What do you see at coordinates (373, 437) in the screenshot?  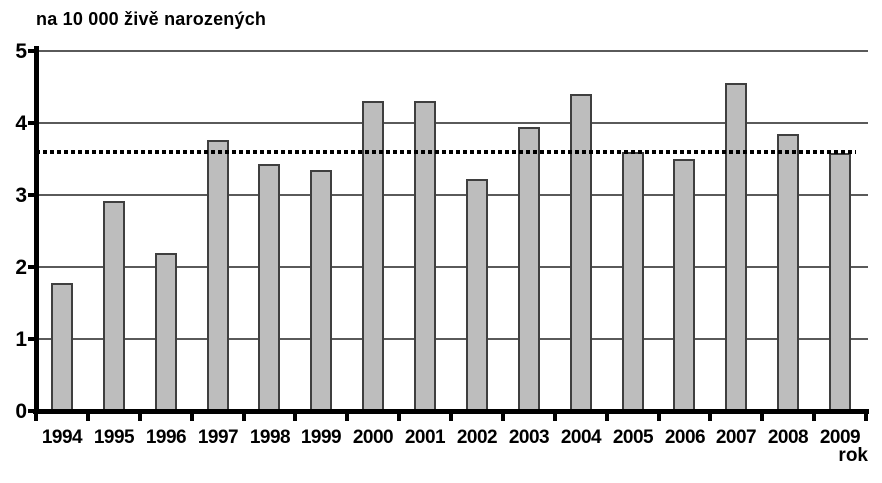 I see `x-tick-label: 2000` at bounding box center [373, 437].